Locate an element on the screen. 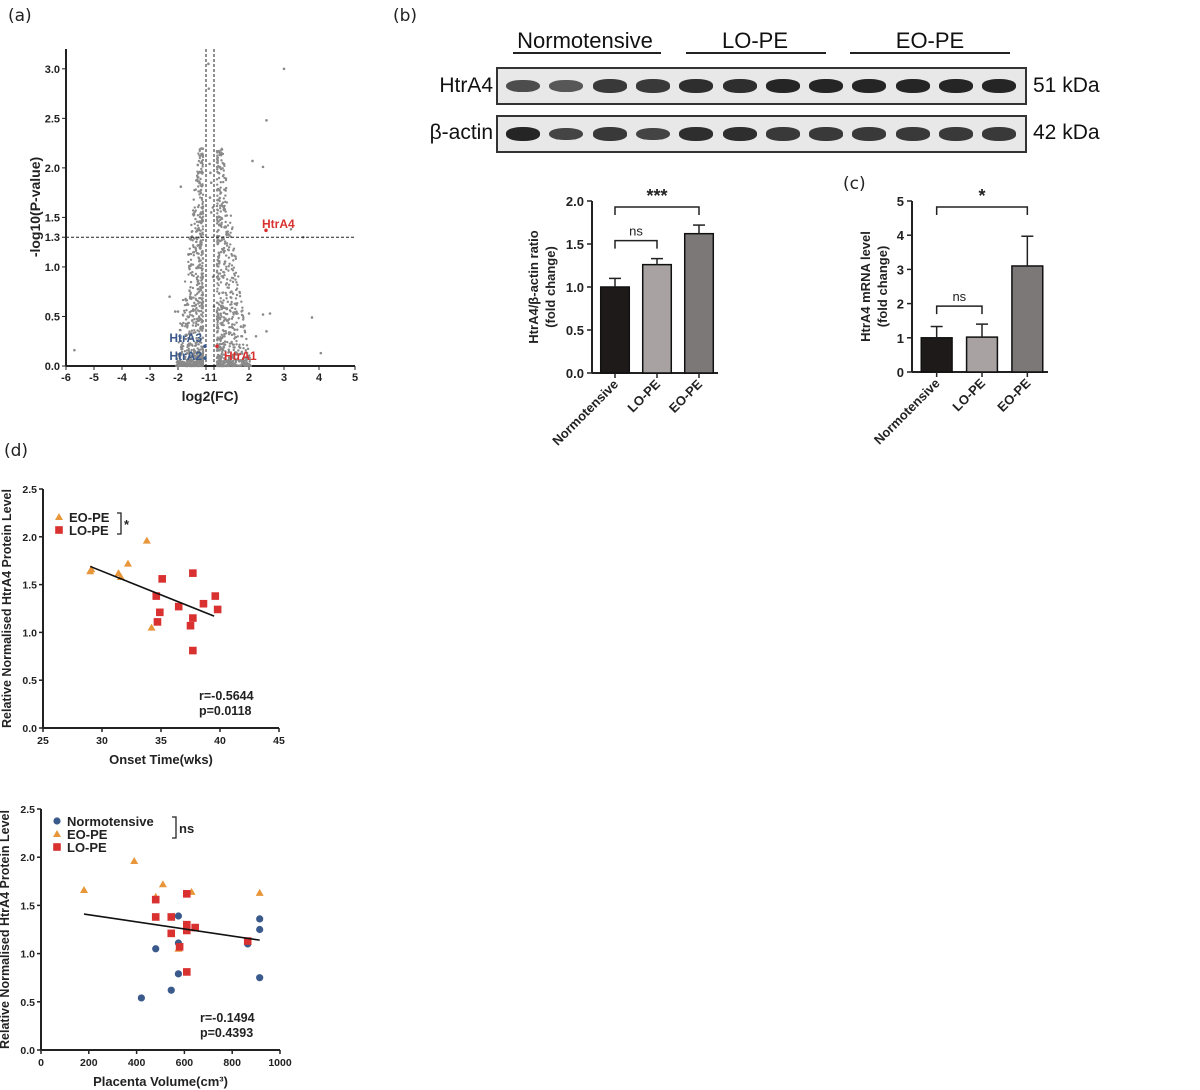 The width and height of the screenshot is (1200, 1090). significance-bracket is located at coordinates (657, 210).